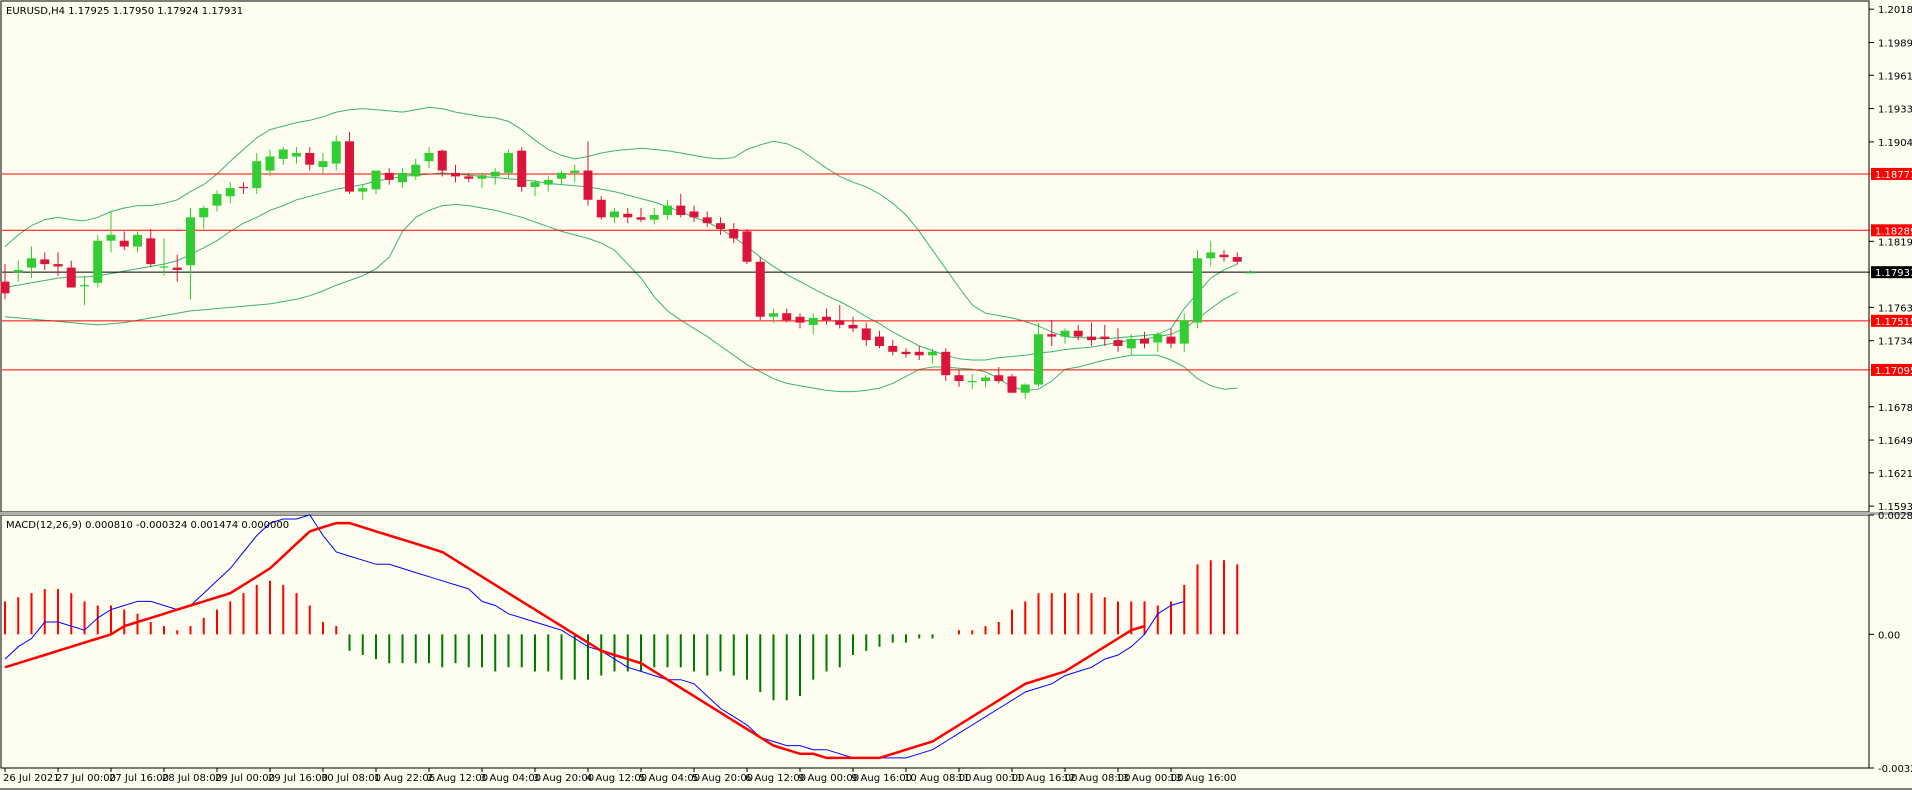 Image resolution: width=1912 pixels, height=794 pixels. I want to click on candle-body, so click(1131, 343).